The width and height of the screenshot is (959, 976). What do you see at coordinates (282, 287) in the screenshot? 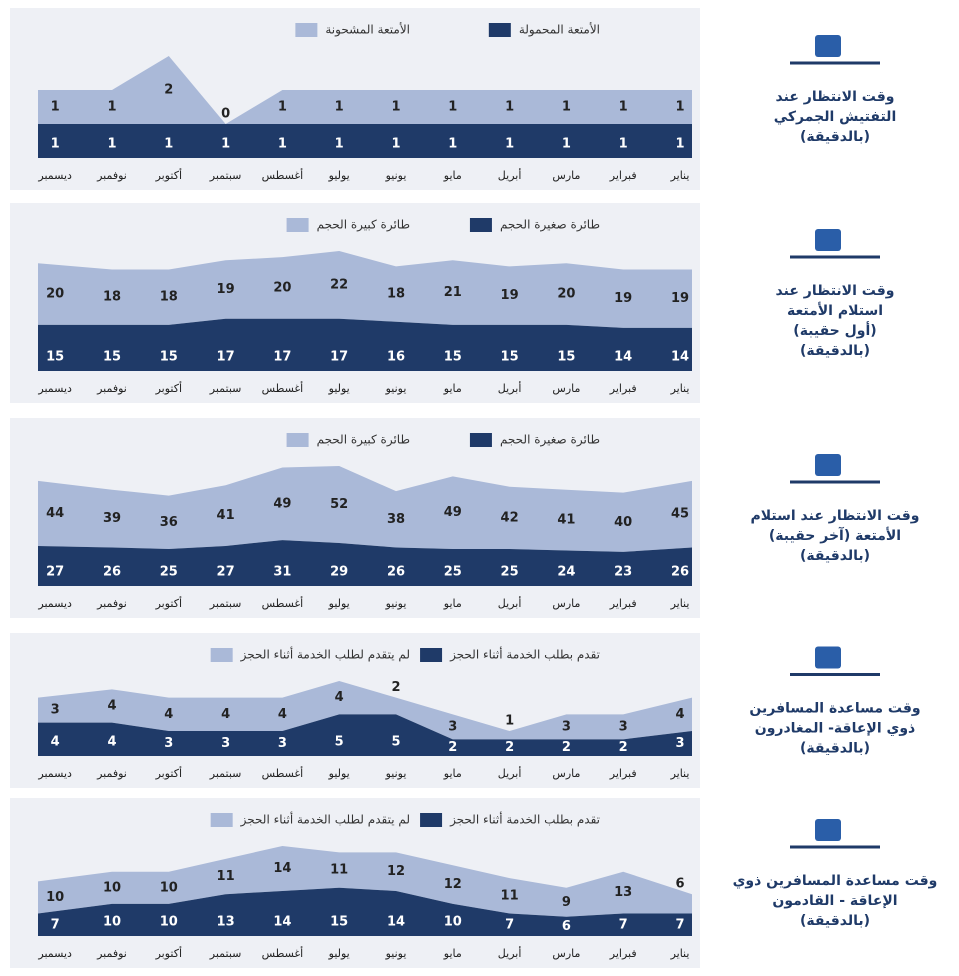
I see `light-value-label: 20` at bounding box center [282, 287].